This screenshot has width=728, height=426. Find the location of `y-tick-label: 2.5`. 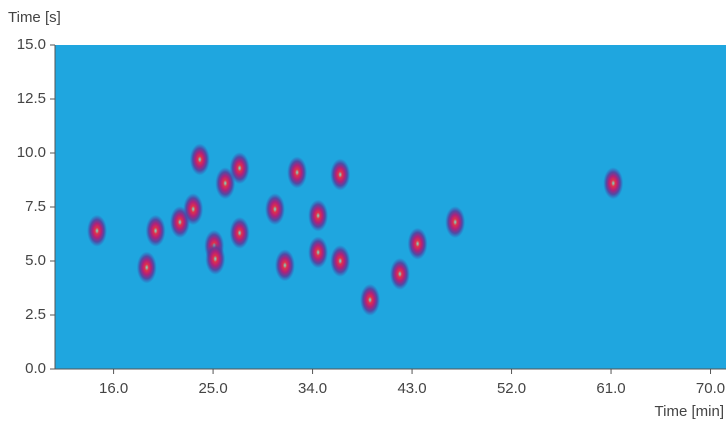

y-tick-label: 2.5 is located at coordinates (35, 314).